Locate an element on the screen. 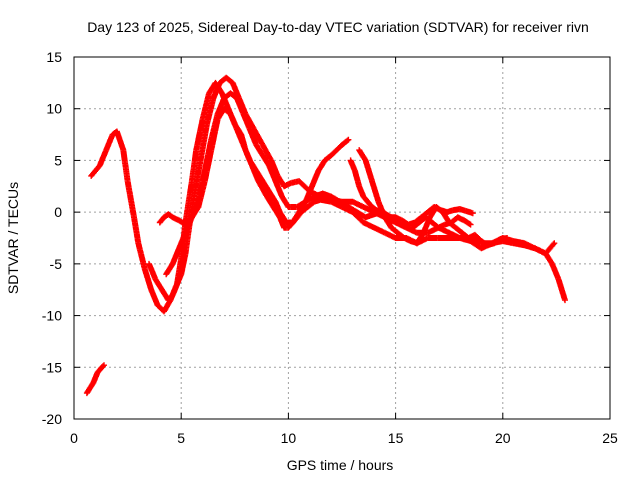 This screenshot has height=480, width=640. x-tick-label: 5 is located at coordinates (181, 438).